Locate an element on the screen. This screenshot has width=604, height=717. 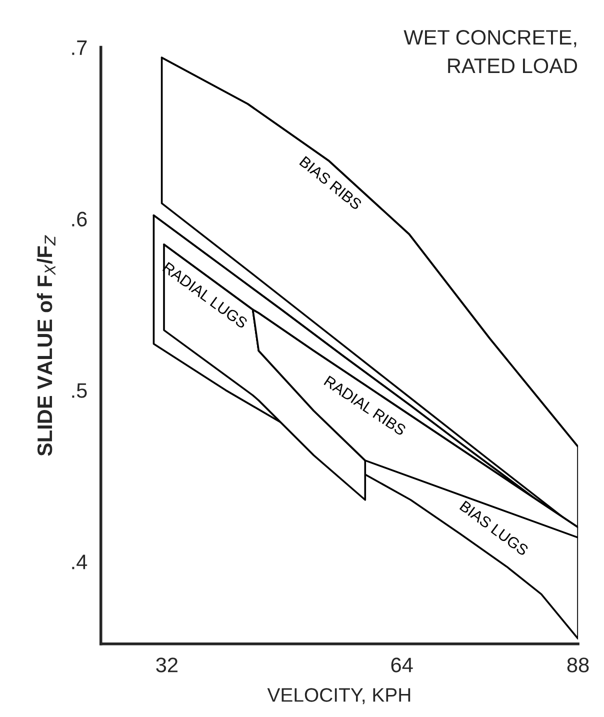
y-tick-label: .5 is located at coordinates (79, 390).